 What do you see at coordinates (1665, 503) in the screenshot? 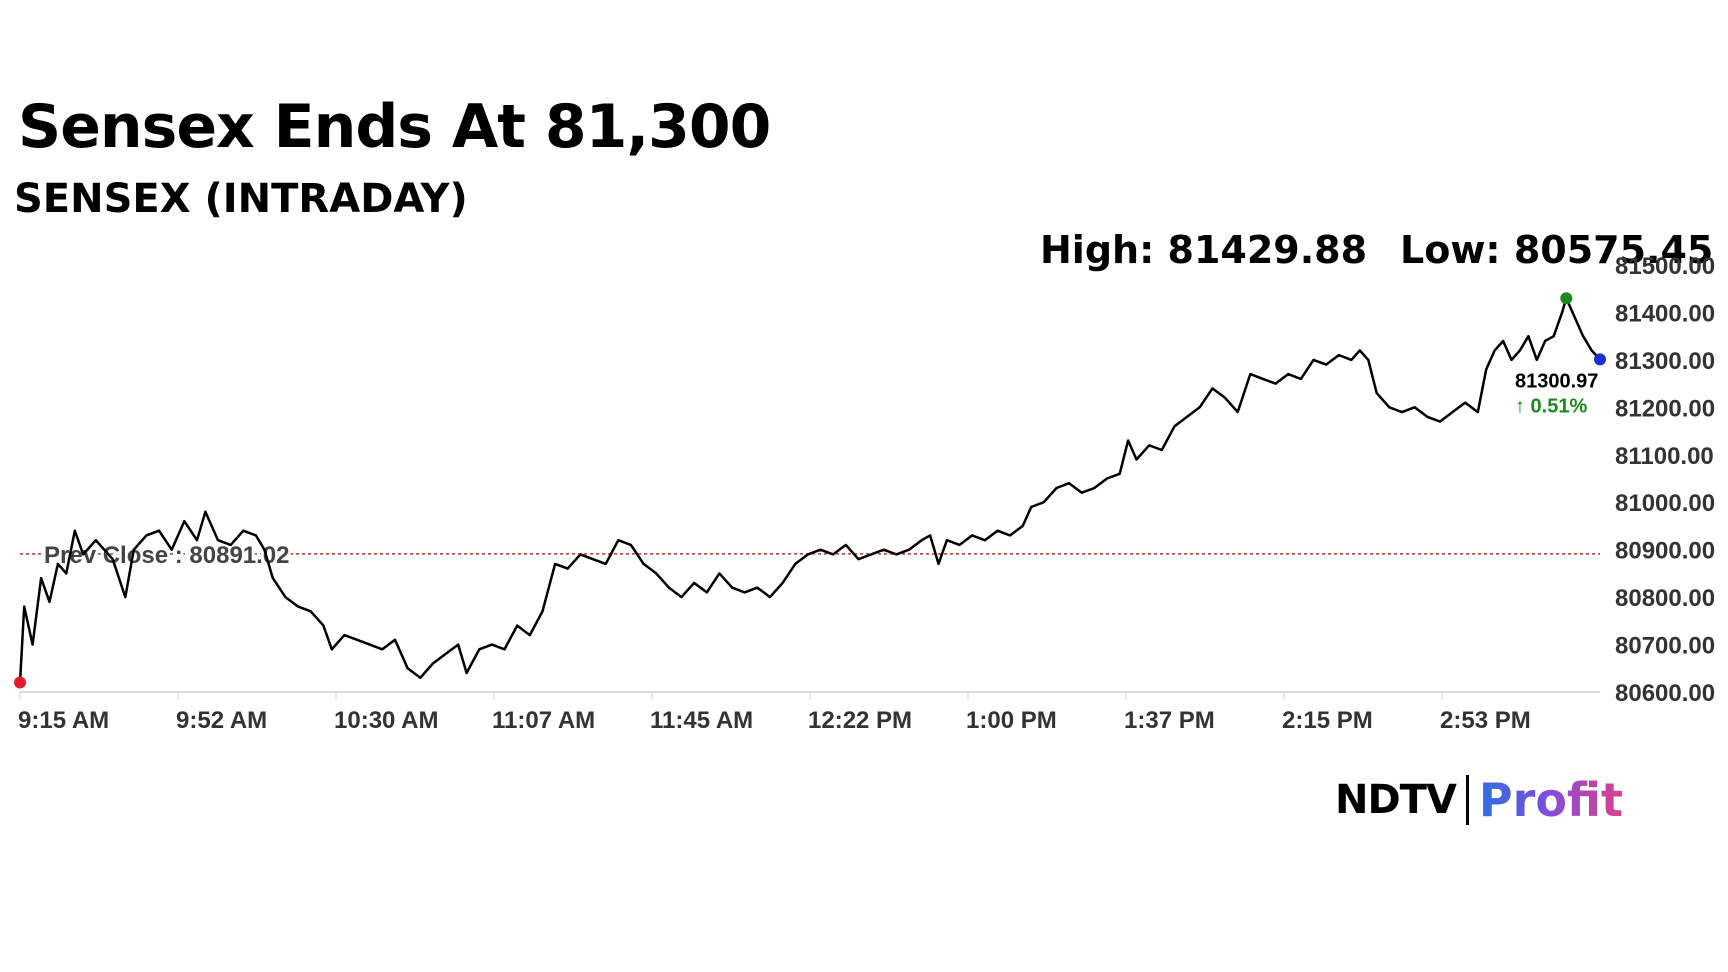
I see `y-tick-label: 81000.00` at bounding box center [1665, 503].